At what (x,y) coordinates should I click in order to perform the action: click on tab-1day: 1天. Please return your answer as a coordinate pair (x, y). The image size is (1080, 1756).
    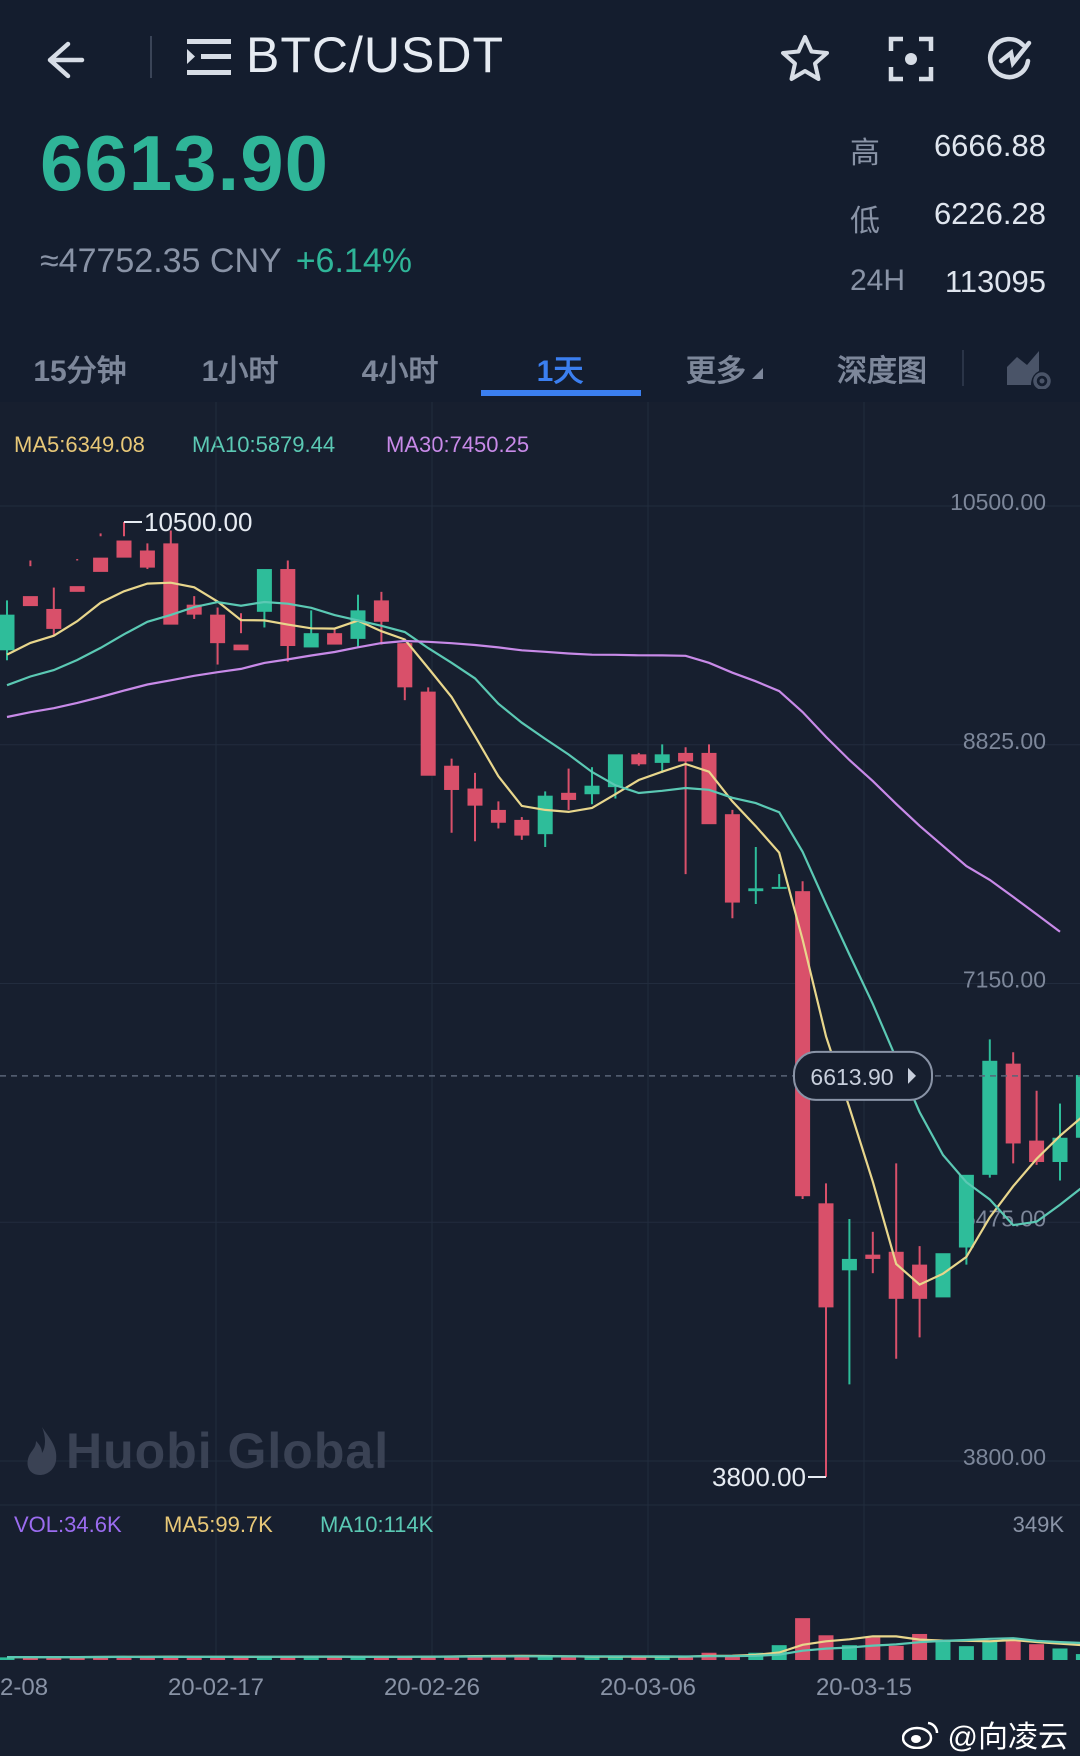
    Looking at the image, I should click on (560, 371).